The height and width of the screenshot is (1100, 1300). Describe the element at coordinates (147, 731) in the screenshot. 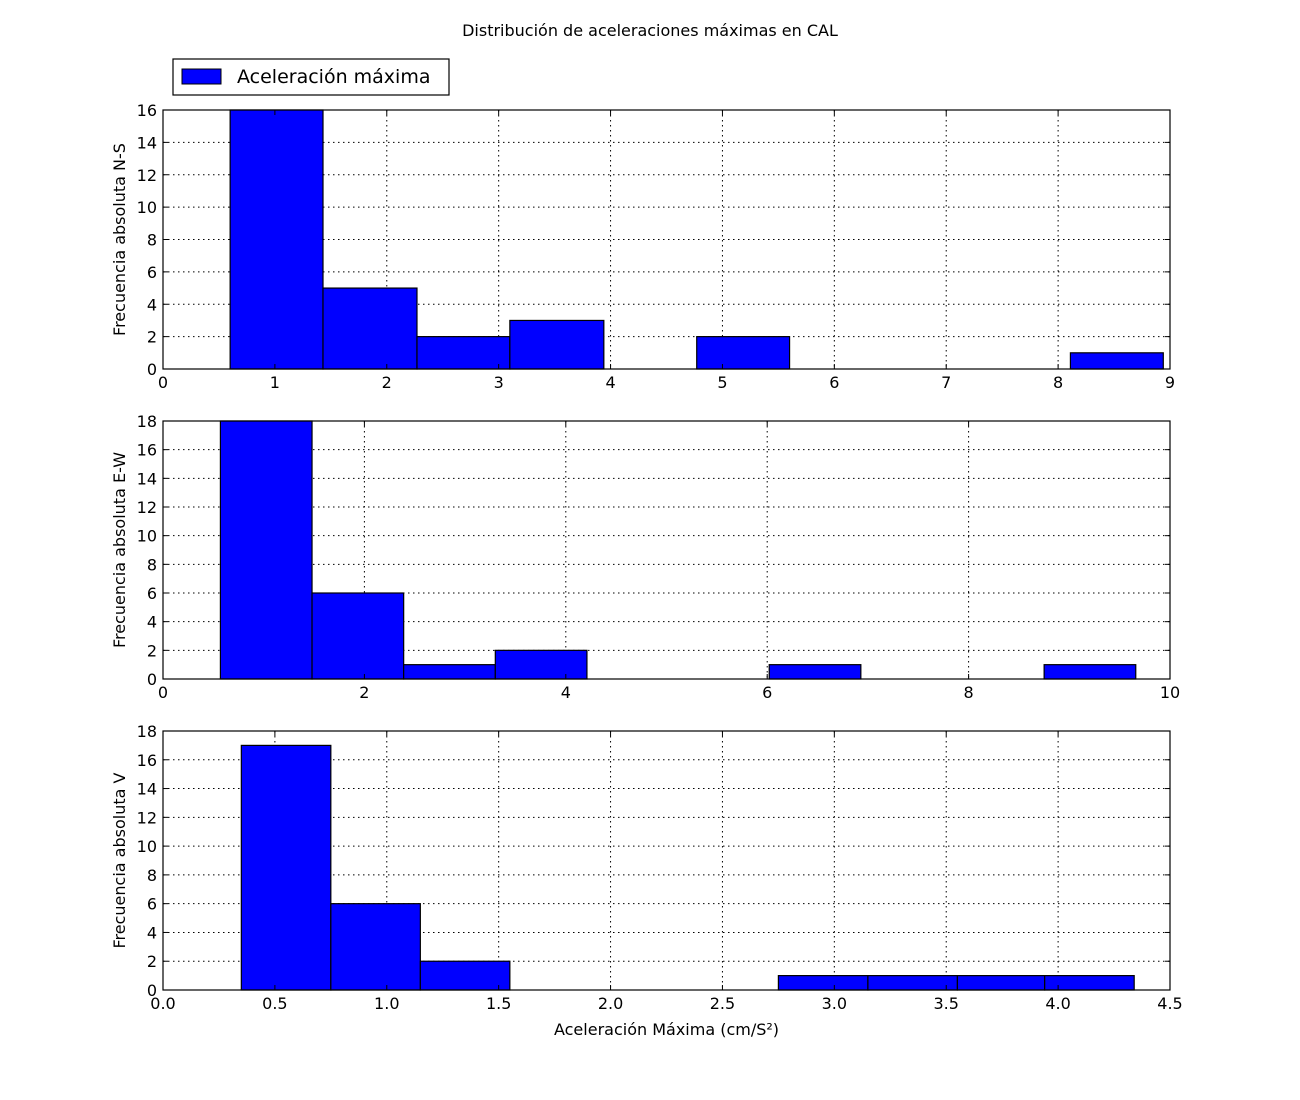

I see `v-y-tick-label: 18` at that location.